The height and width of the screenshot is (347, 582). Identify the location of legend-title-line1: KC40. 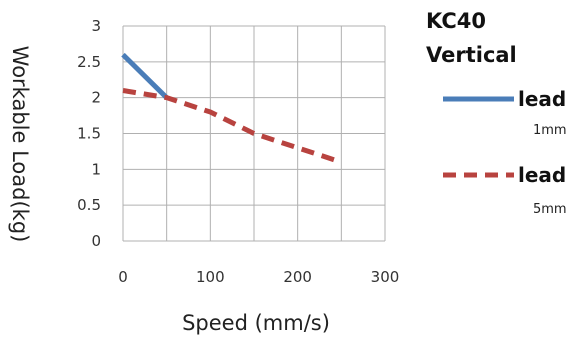
(456, 21).